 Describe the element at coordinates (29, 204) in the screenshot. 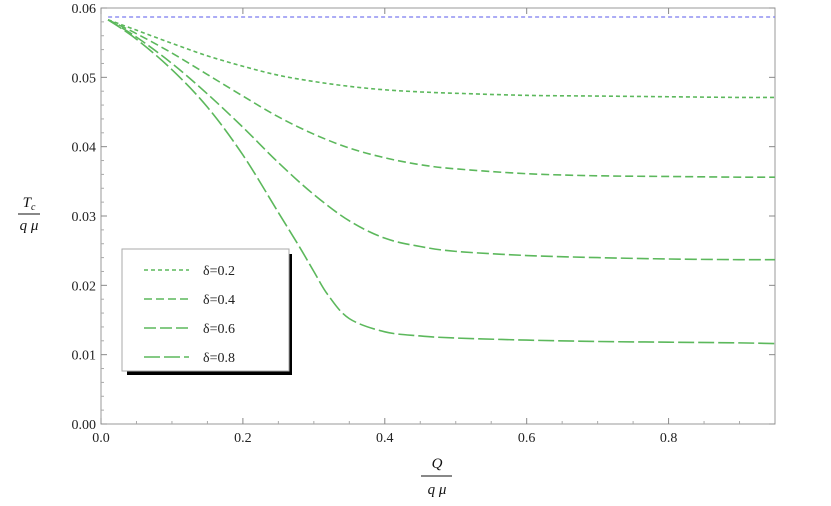

I see `svg-text: Tc` at that location.